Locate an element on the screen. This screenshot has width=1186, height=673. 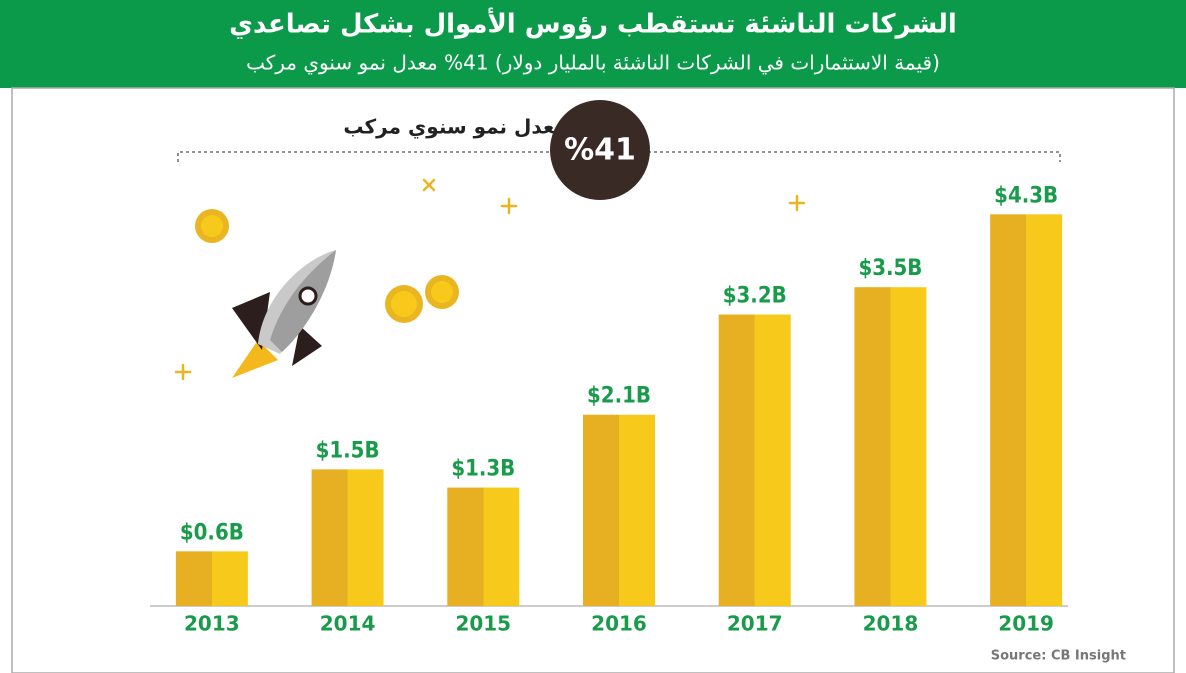
value-label: $0.6B is located at coordinates (212, 532).